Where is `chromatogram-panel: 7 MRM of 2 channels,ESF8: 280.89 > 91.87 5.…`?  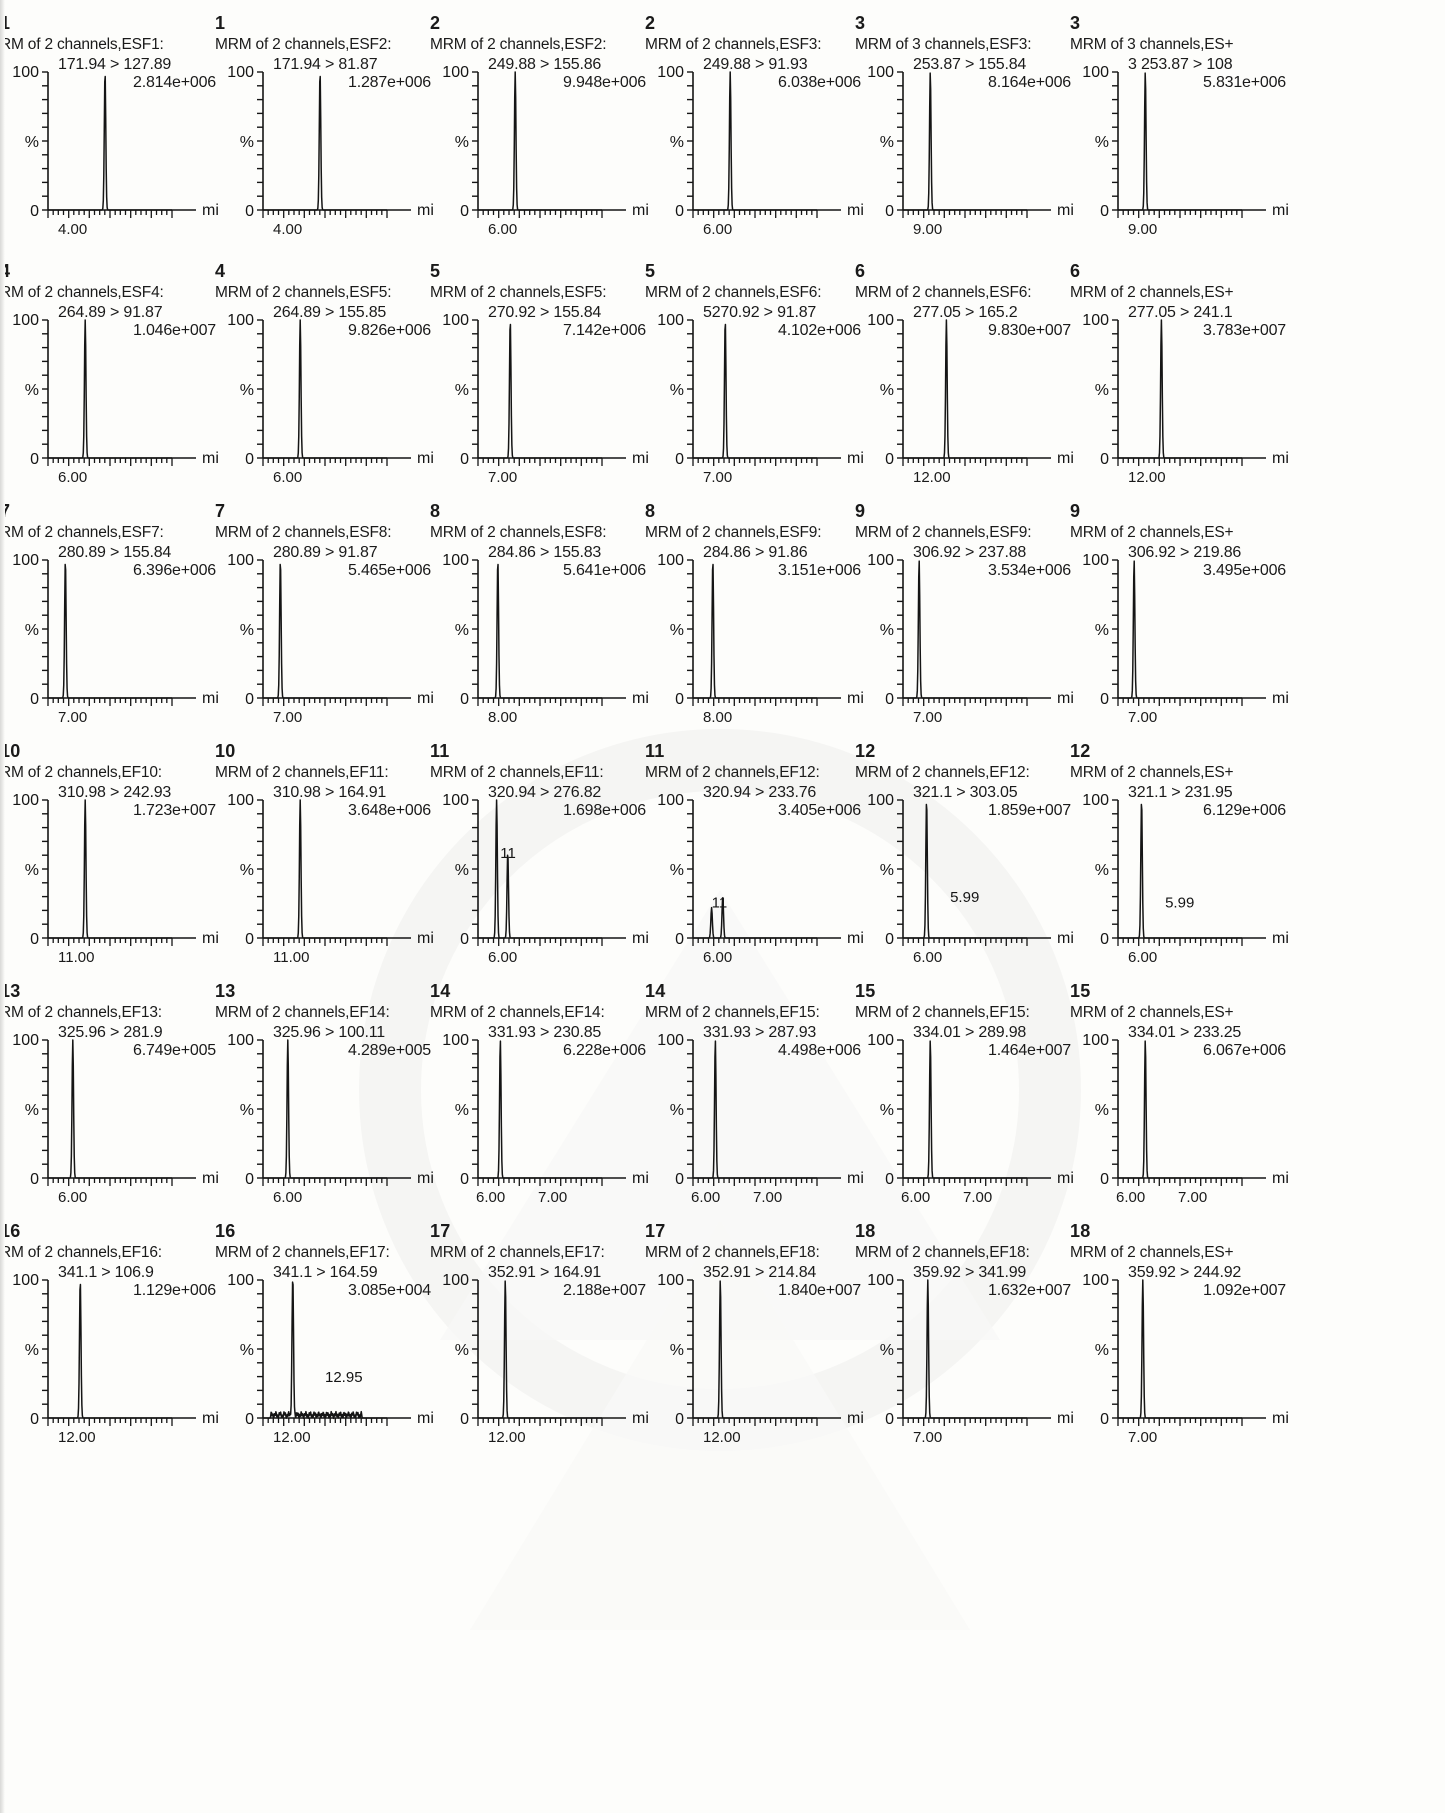
chromatogram-panel: 7 MRM of 2 channels,ESF8: 280.89 > 91.87 5.… is located at coordinates (324, 621).